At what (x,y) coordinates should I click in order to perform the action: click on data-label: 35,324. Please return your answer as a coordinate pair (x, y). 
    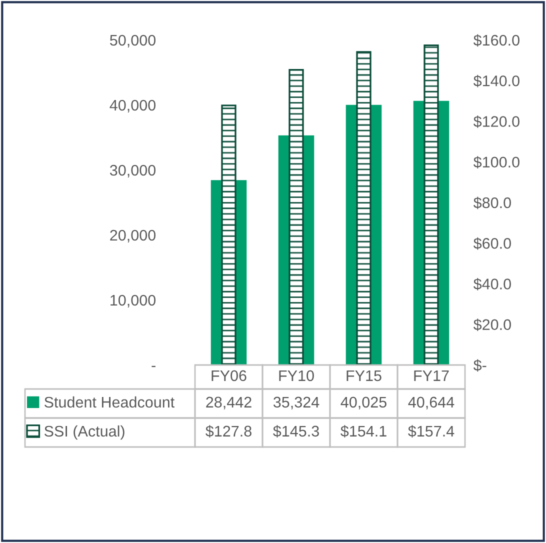
    Looking at the image, I should click on (296, 403).